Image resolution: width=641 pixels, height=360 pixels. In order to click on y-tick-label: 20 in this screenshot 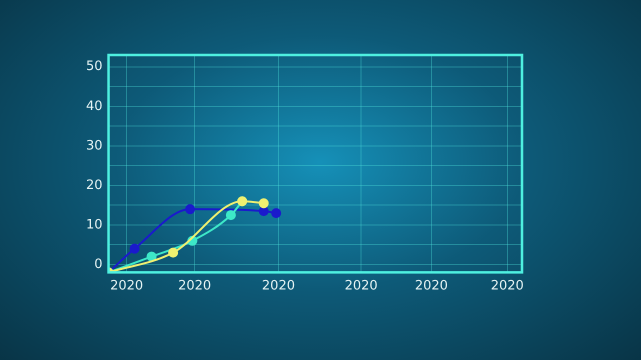, I will do `click(94, 185)`.